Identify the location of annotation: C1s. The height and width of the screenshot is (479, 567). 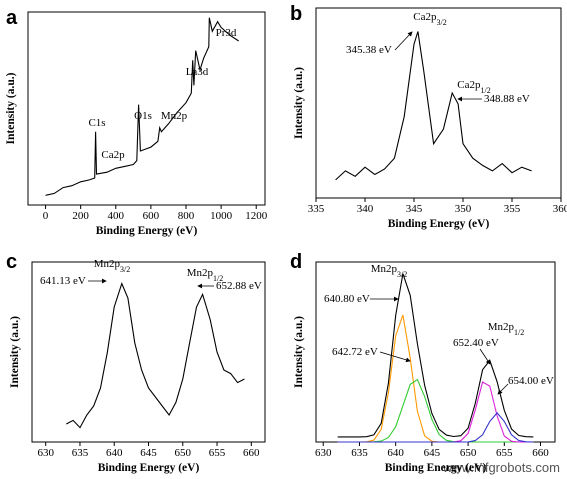
(96, 123).